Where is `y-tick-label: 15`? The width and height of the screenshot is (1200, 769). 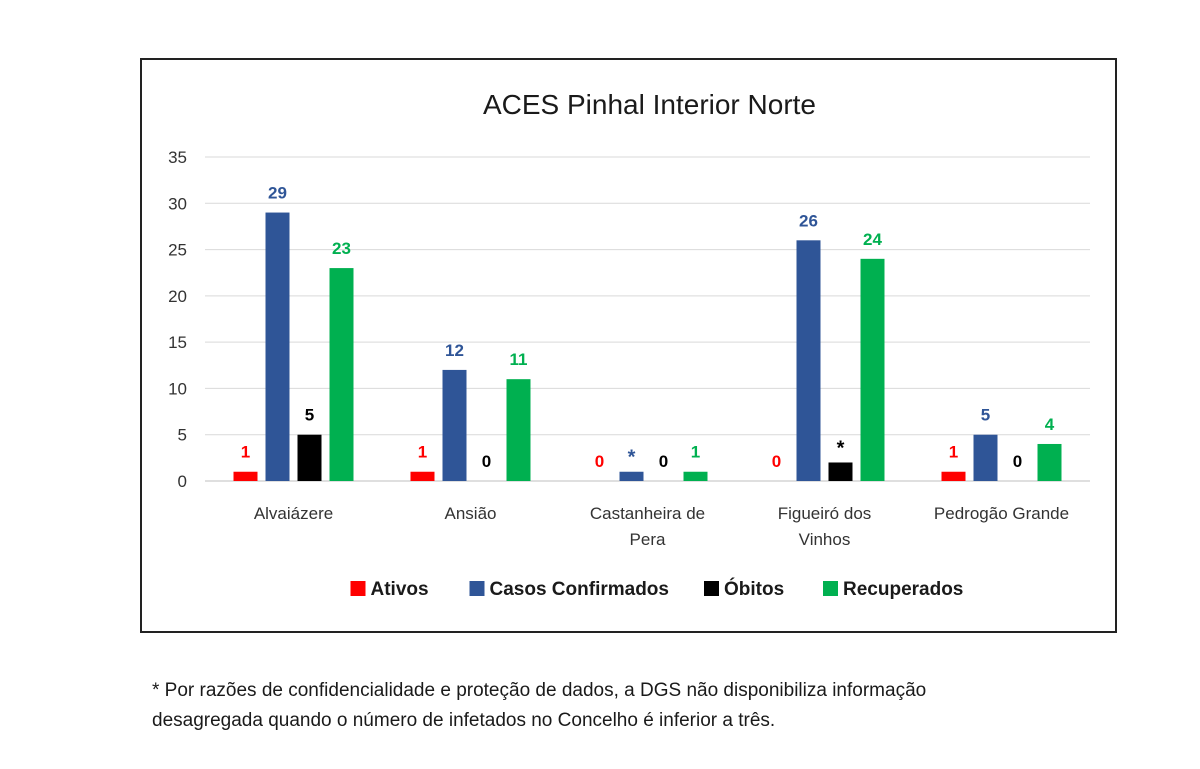
y-tick-label: 15 is located at coordinates (177, 342).